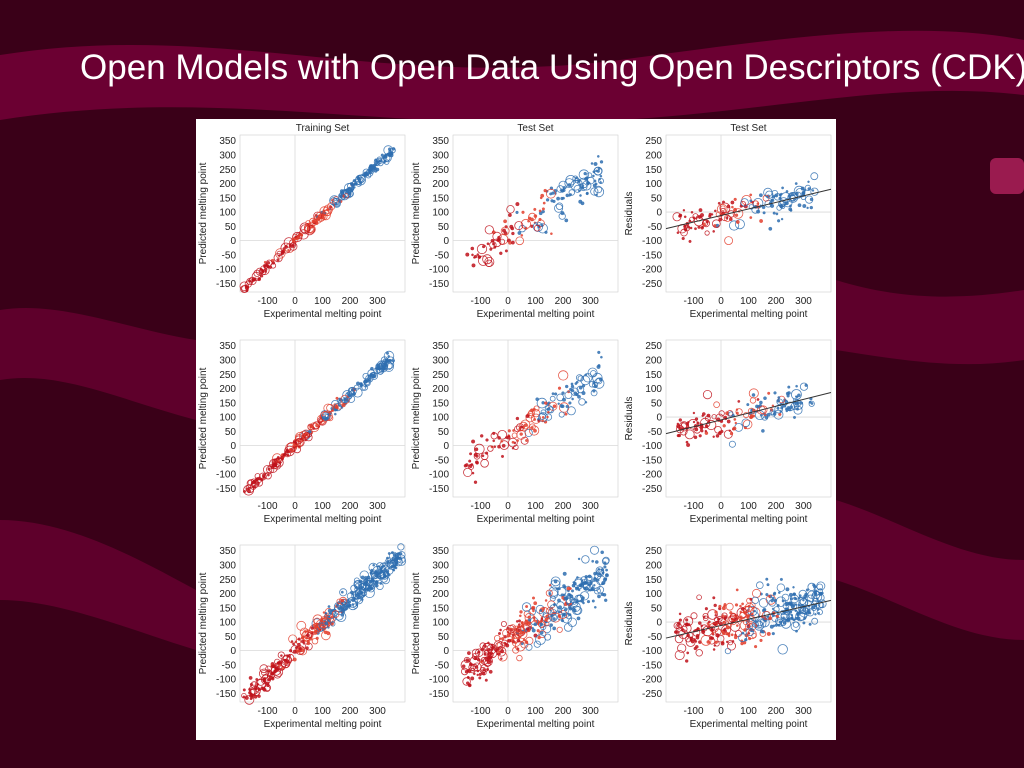 The image size is (1024, 768). What do you see at coordinates (653, 184) in the screenshot?
I see `y-tick-label: 100` at bounding box center [653, 184].